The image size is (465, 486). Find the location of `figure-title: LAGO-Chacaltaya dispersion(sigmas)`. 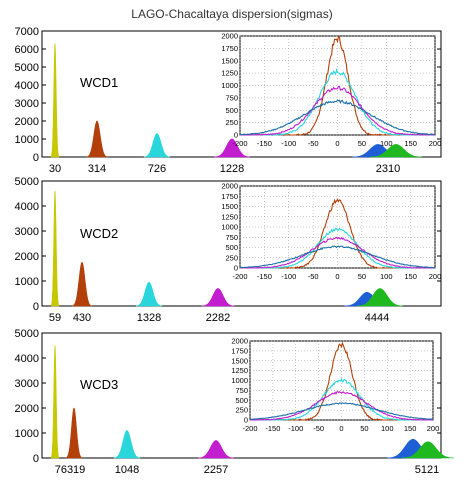

figure-title: LAGO-Chacaltaya dispersion(sigmas) is located at coordinates (231, 14).